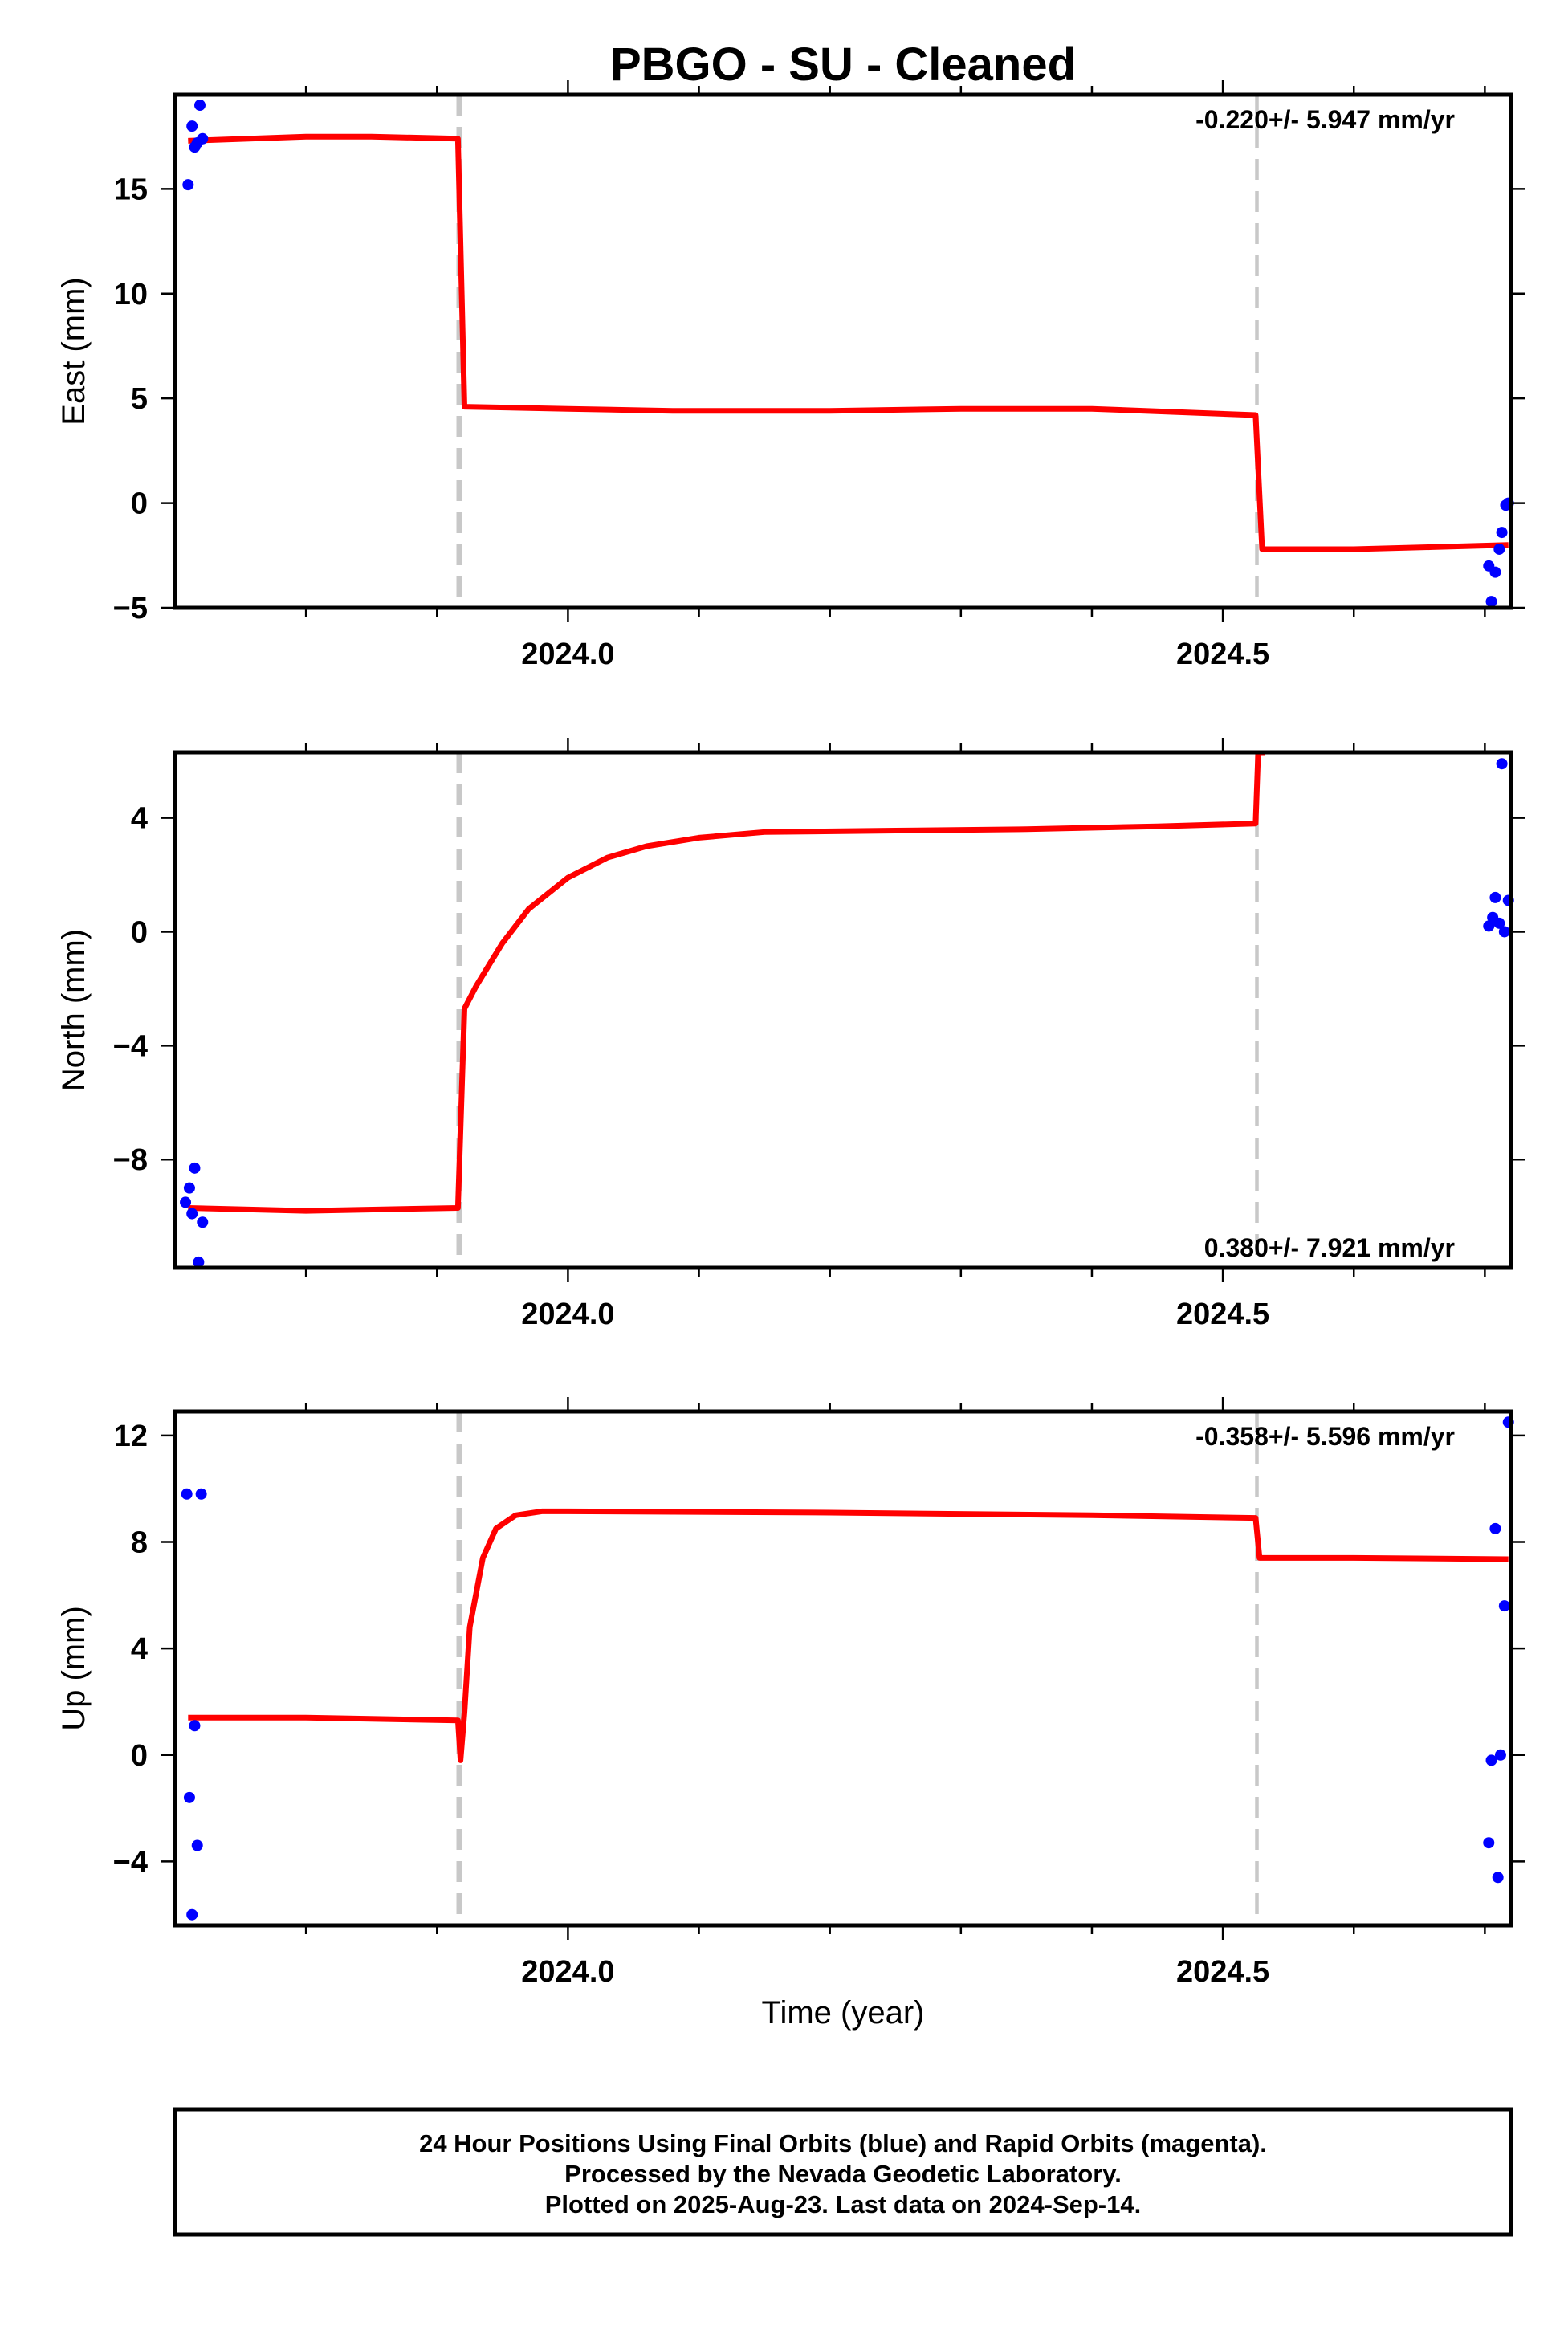  What do you see at coordinates (843, 65) in the screenshot?
I see `chart-title: PBGO - SU - Cleaned` at bounding box center [843, 65].